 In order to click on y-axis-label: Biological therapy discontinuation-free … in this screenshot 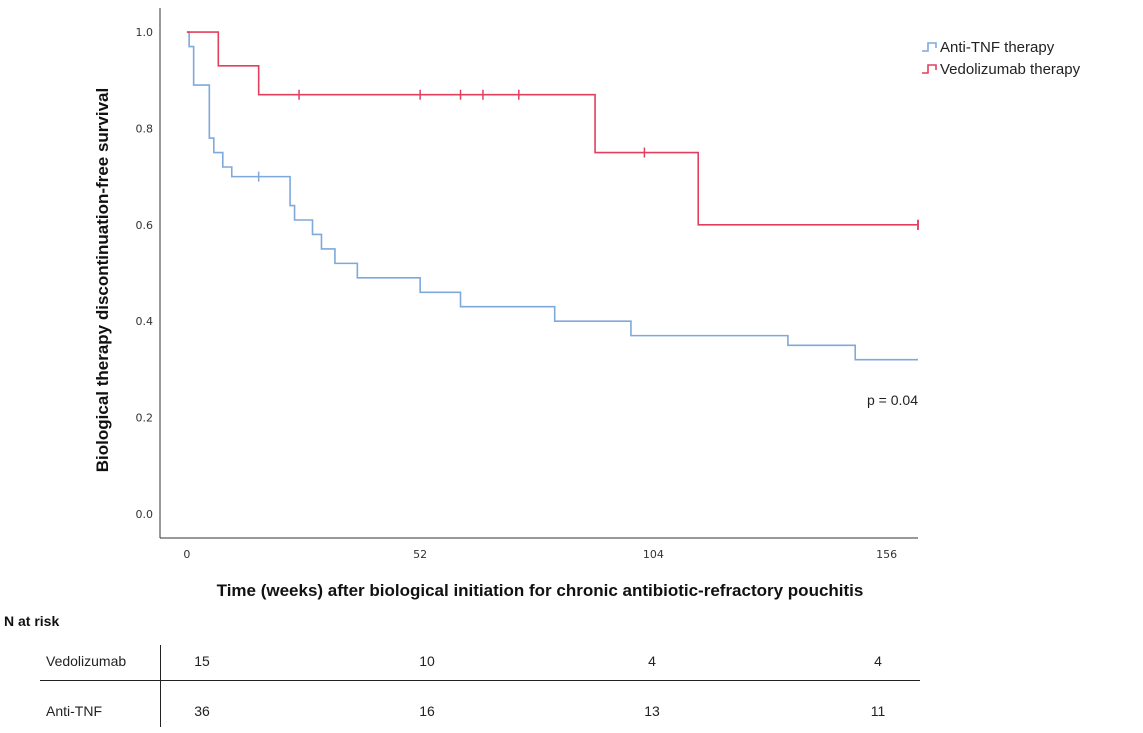, I will do `click(102, 280)`.